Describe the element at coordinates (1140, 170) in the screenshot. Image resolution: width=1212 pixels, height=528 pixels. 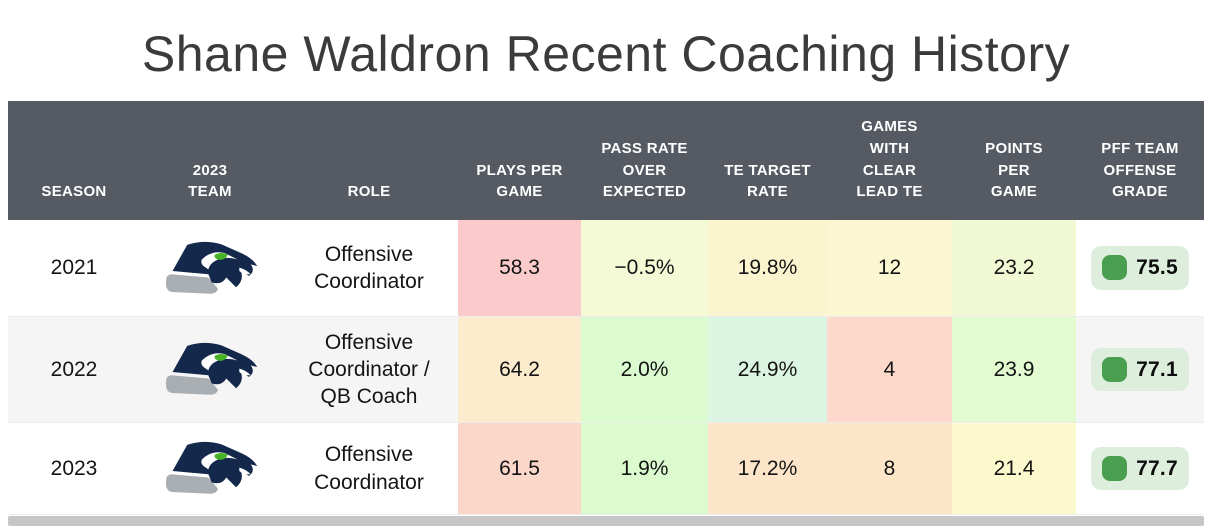
I see `column-header-pff-team-offense-grade: PFF TEAM OFFENSE GRADE` at that location.